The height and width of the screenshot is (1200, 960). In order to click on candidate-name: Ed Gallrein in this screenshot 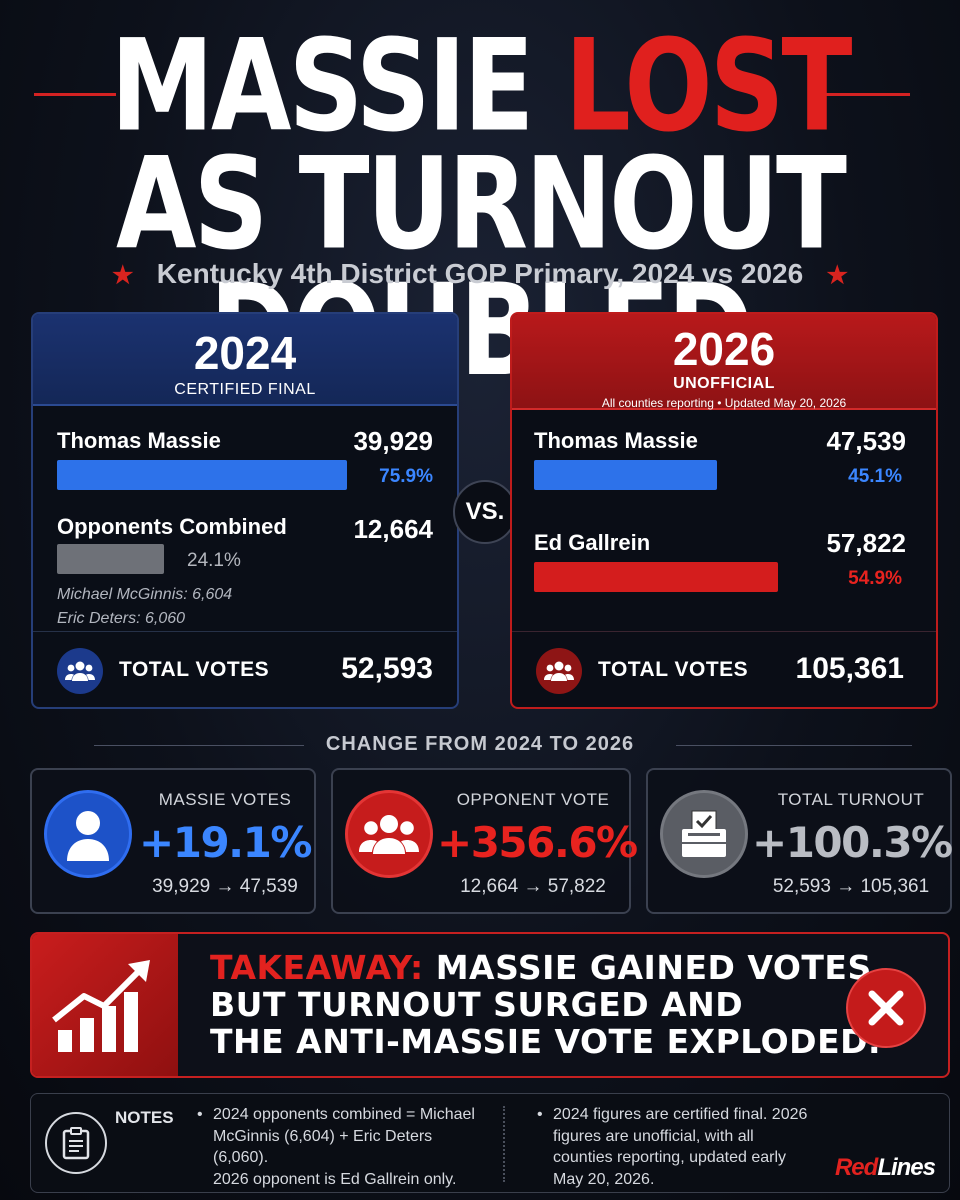, I will do `click(592, 542)`.